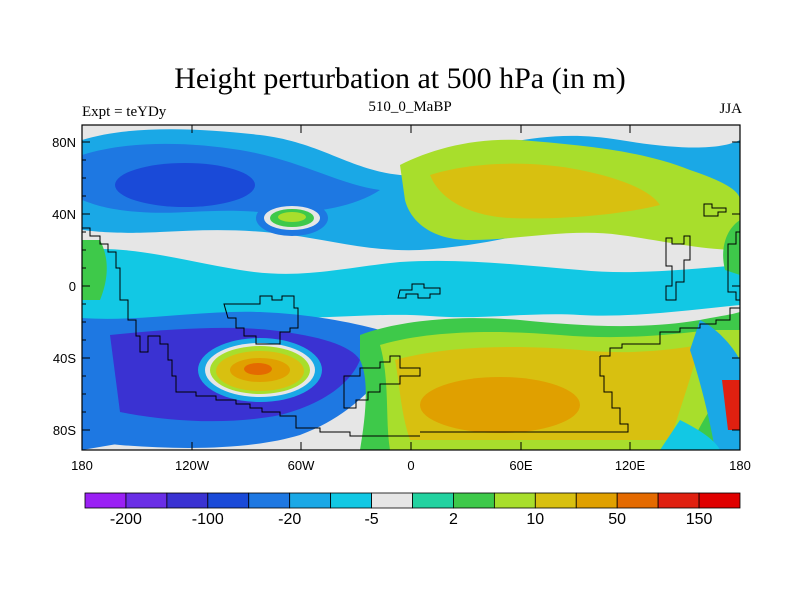 This screenshot has width=800, height=600. What do you see at coordinates (301, 465) in the screenshot?
I see `x-tick-60w: 60W` at bounding box center [301, 465].